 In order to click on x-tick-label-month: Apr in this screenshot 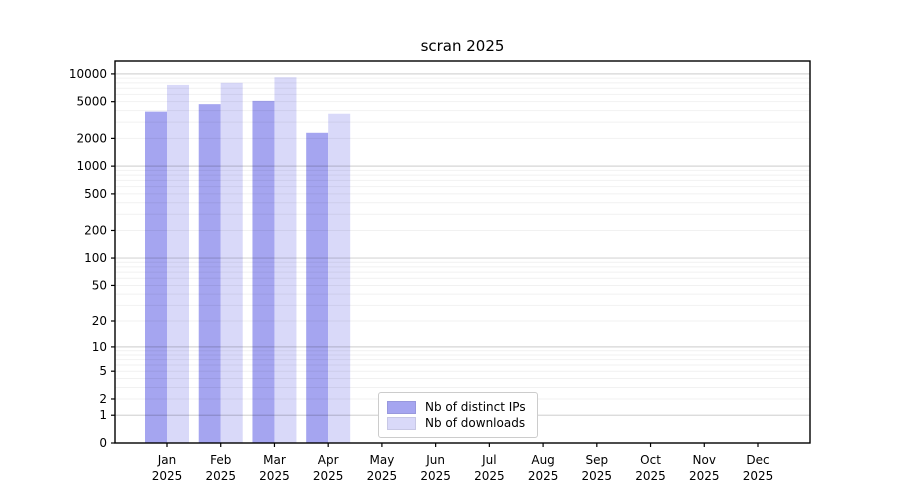, I will do `click(328, 460)`.